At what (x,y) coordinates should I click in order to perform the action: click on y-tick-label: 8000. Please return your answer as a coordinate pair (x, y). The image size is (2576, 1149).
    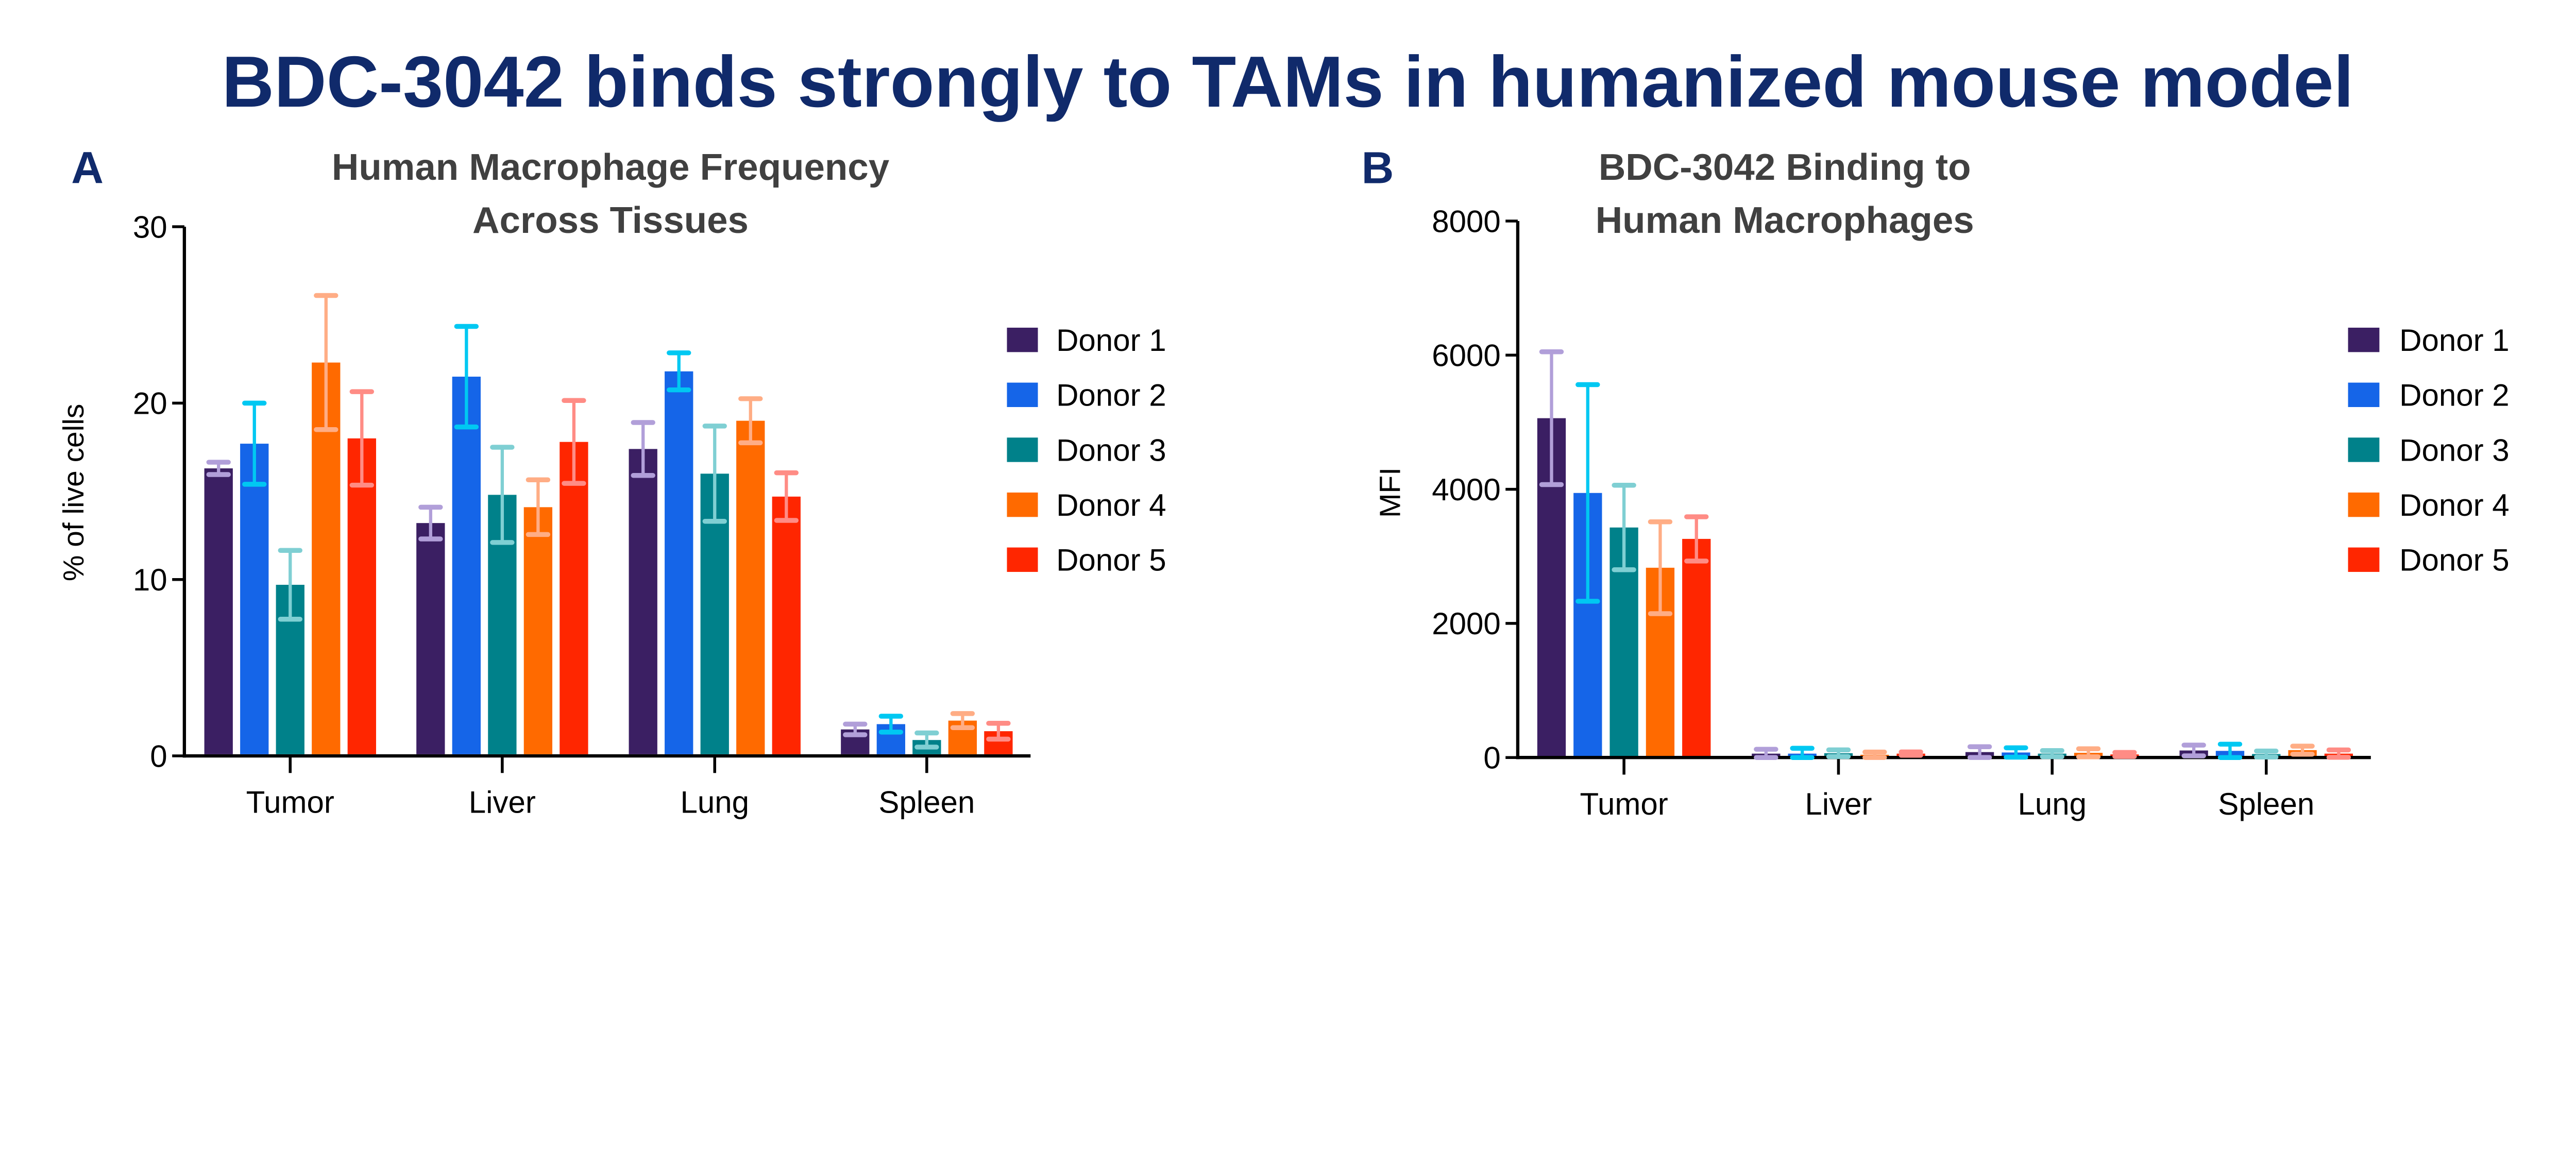
    Looking at the image, I should click on (1466, 221).